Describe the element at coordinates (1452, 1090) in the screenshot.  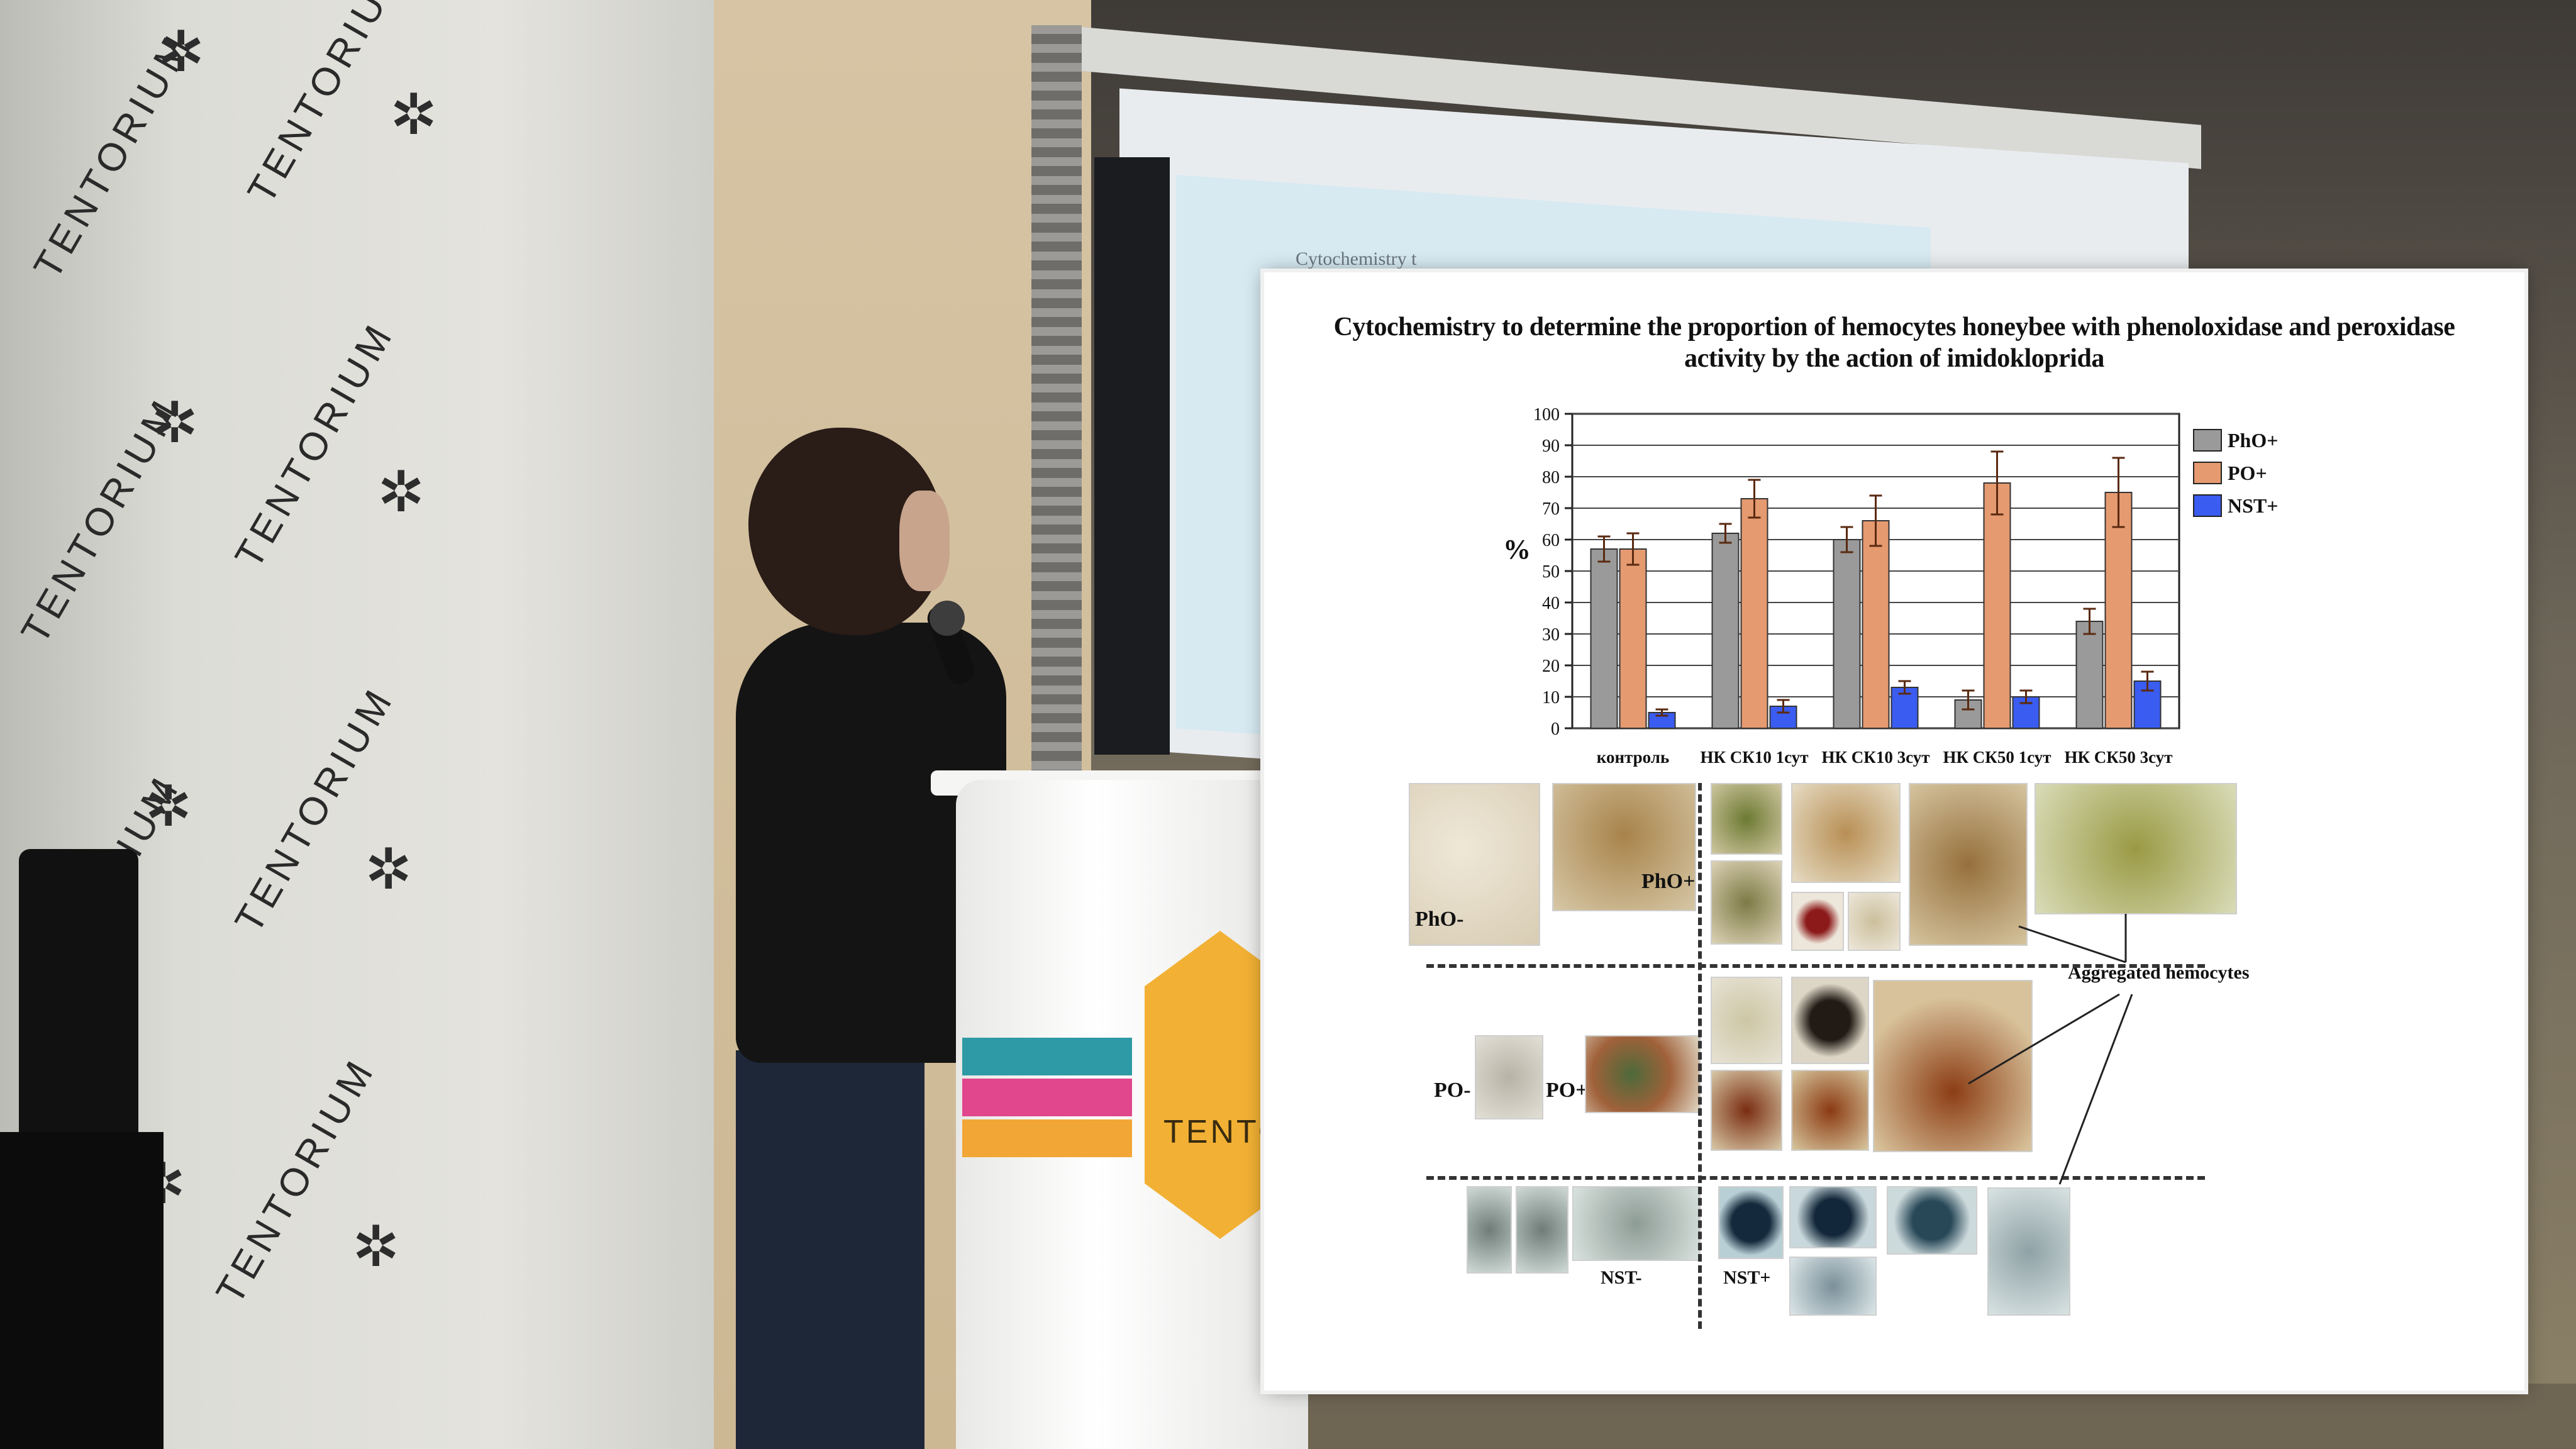
I see `label-po-negative: PO-` at that location.